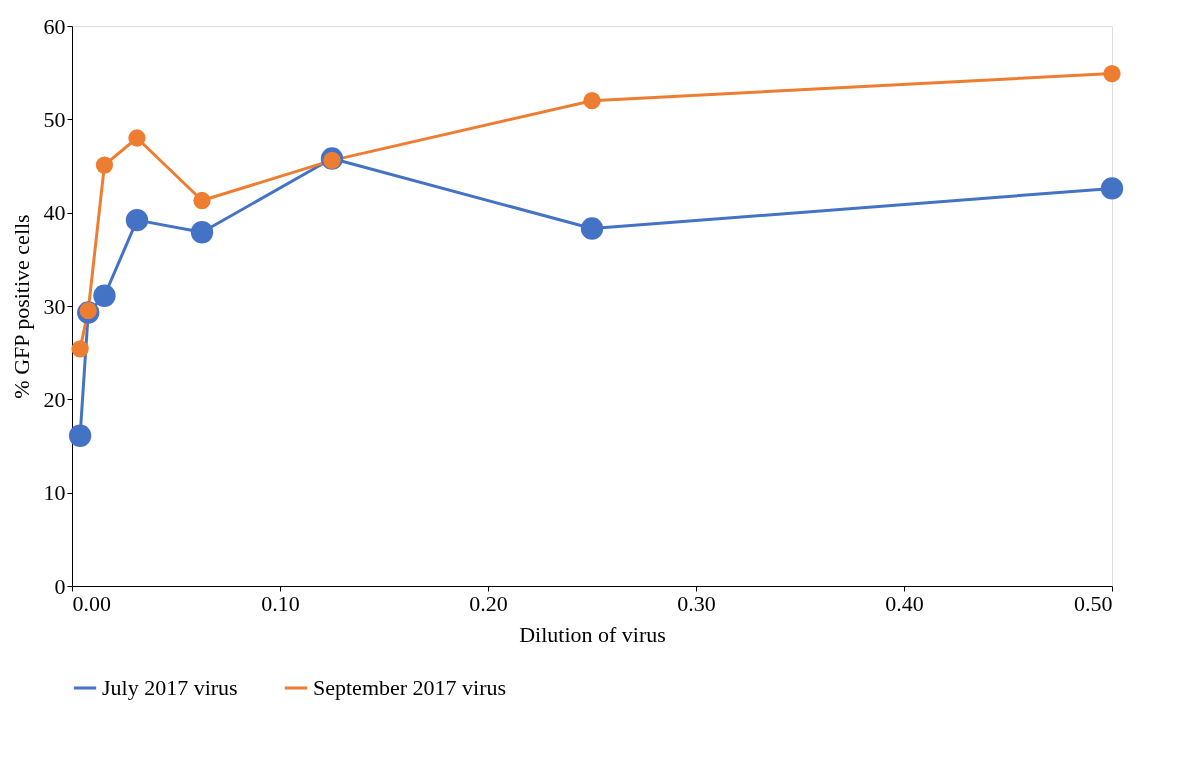 The width and height of the screenshot is (1180, 759). What do you see at coordinates (21, 306) in the screenshot?
I see `y-axis-title: % GFP positive cells` at bounding box center [21, 306].